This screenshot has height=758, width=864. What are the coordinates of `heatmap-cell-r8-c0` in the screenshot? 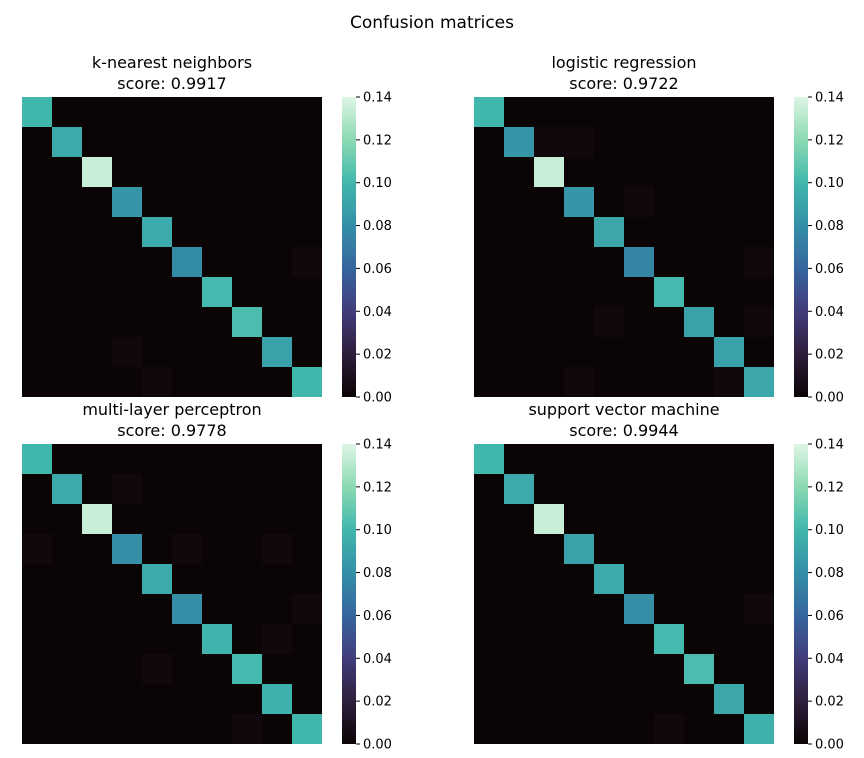 It's located at (489, 699).